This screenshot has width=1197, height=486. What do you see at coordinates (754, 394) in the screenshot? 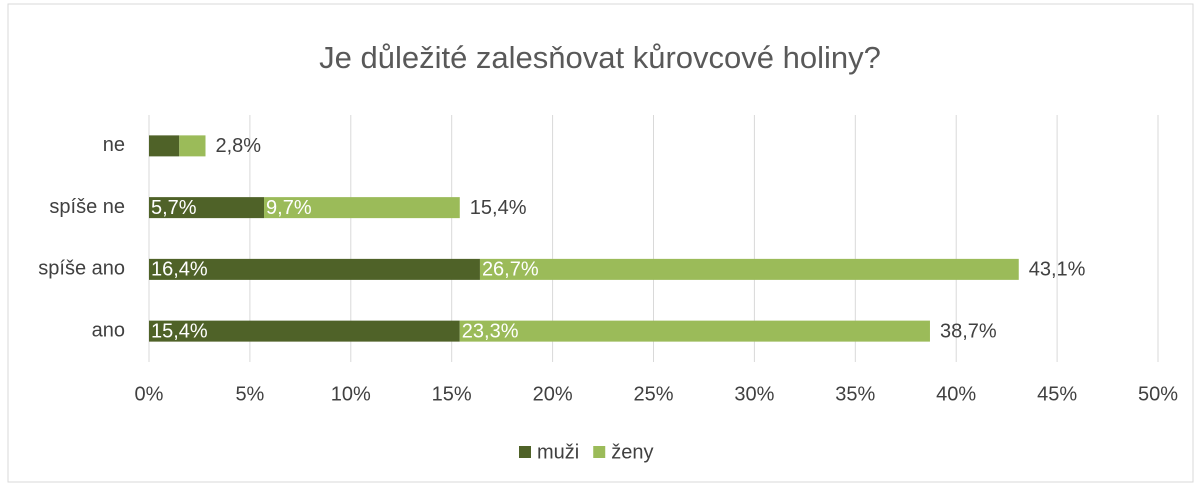
I see `x-tick-label: 30%` at bounding box center [754, 394].